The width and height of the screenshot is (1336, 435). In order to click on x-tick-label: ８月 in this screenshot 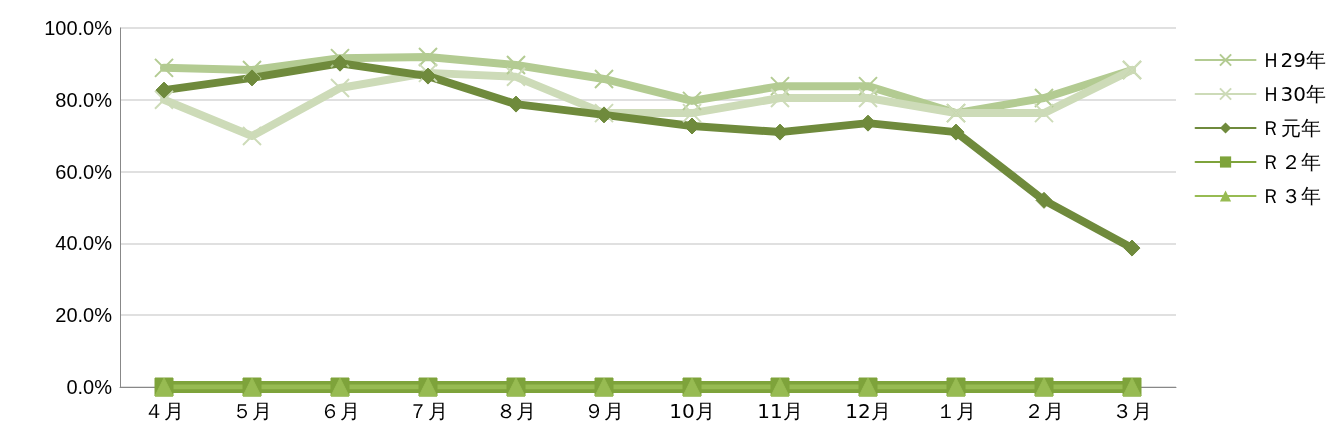, I will do `click(516, 411)`.